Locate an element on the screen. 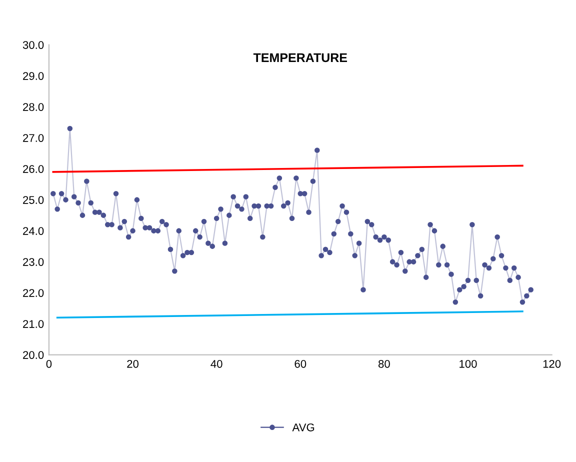  legend-label: AVG is located at coordinates (303, 427).